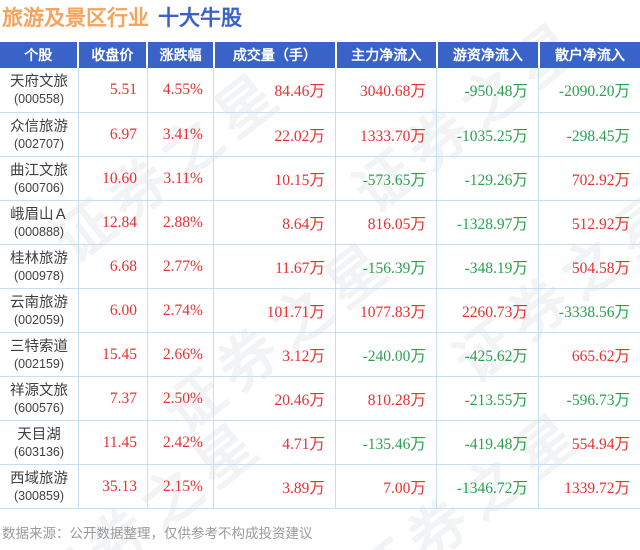  What do you see at coordinates (38, 55) in the screenshot?
I see `column-header-stock: 个股` at bounding box center [38, 55].